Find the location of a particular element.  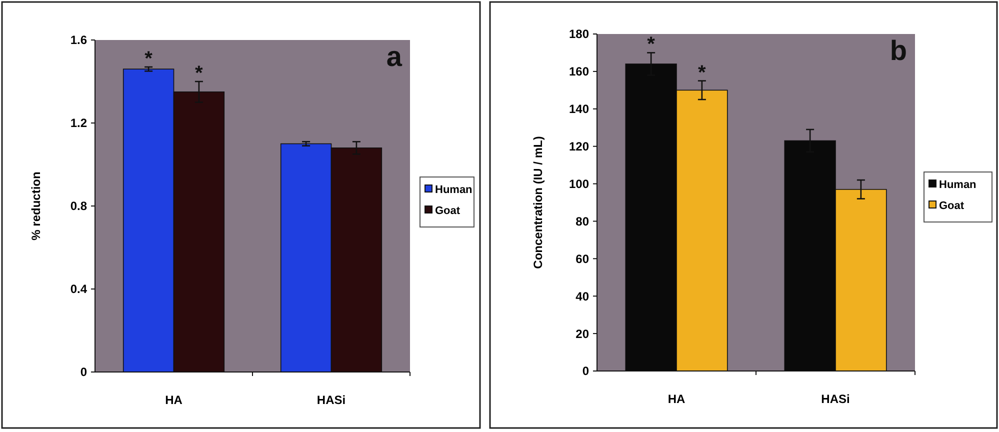

y-tick-label: 1.2 is located at coordinates (79, 123).